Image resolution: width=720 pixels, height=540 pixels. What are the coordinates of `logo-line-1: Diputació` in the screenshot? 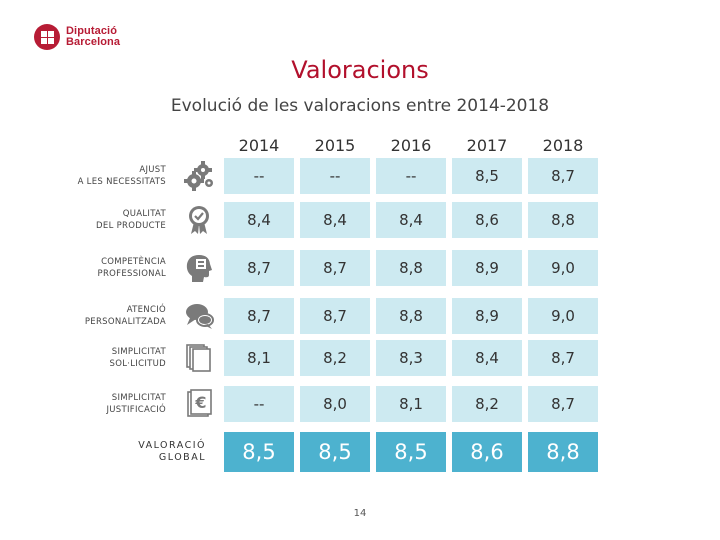 It's located at (92, 31).